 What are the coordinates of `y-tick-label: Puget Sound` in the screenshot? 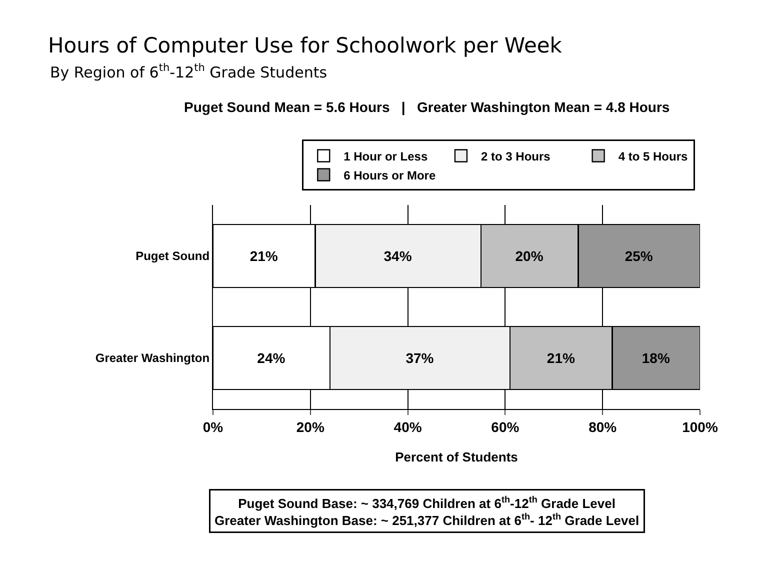 It's located at (173, 256).